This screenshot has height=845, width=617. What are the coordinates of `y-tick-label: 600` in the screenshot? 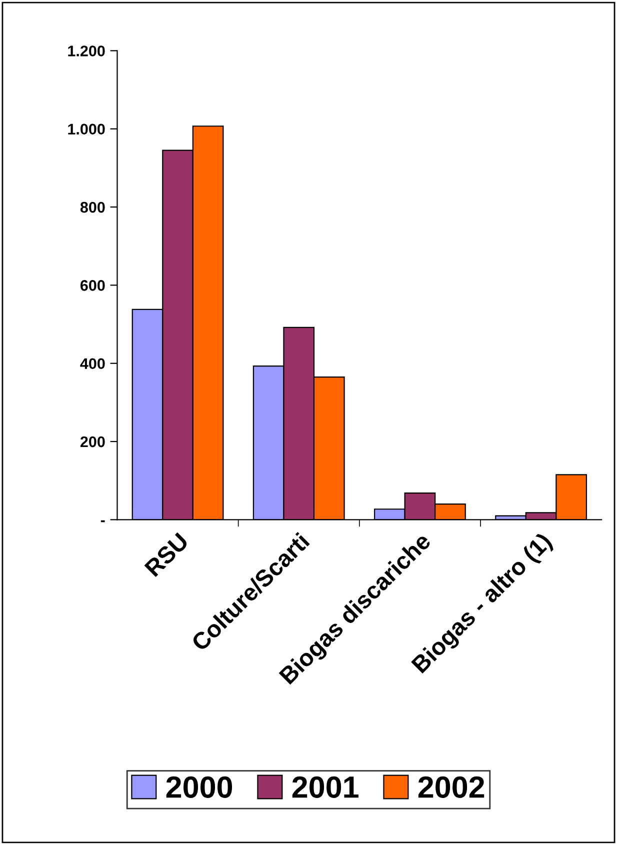 It's located at (92, 285).